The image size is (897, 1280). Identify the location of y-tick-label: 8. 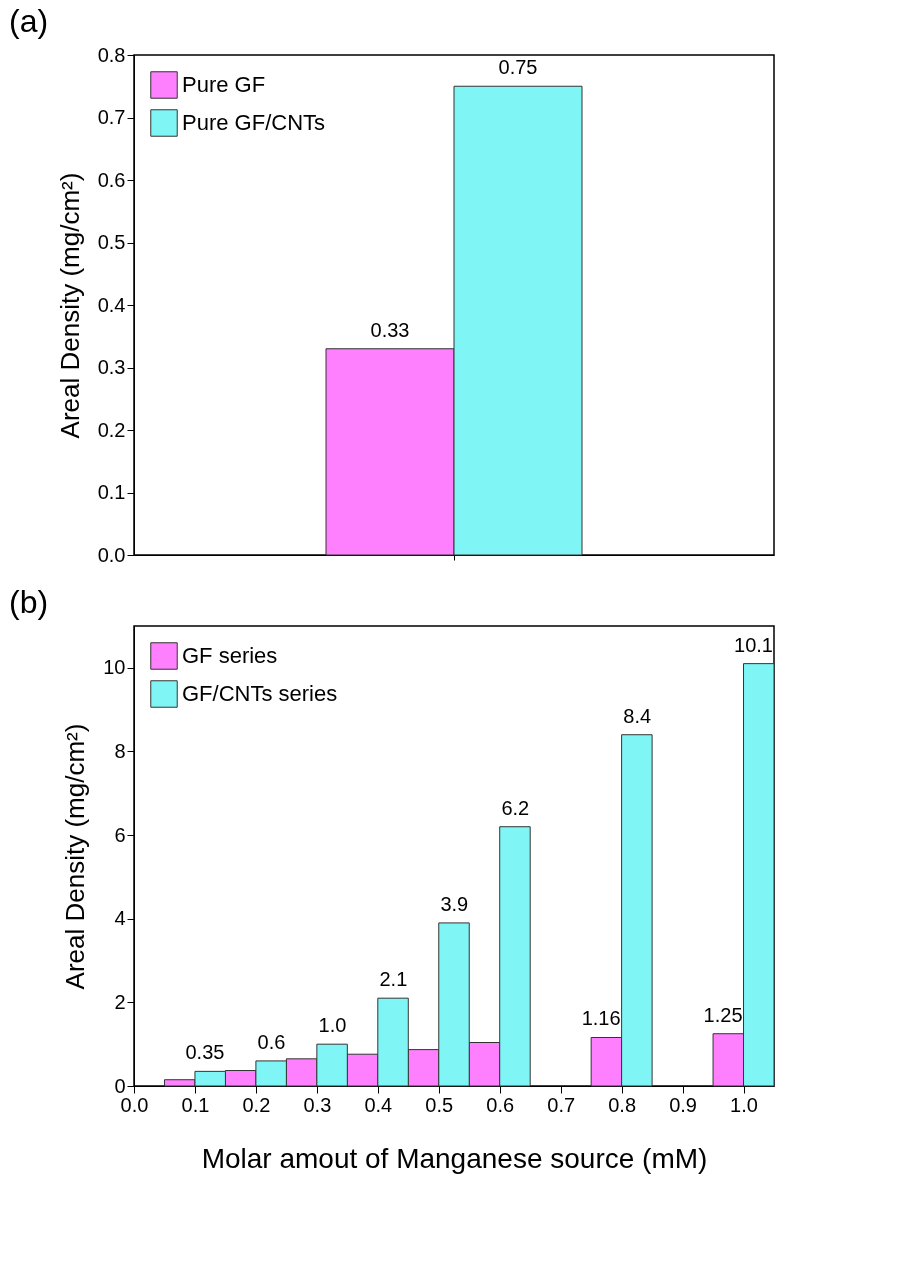
(120, 750).